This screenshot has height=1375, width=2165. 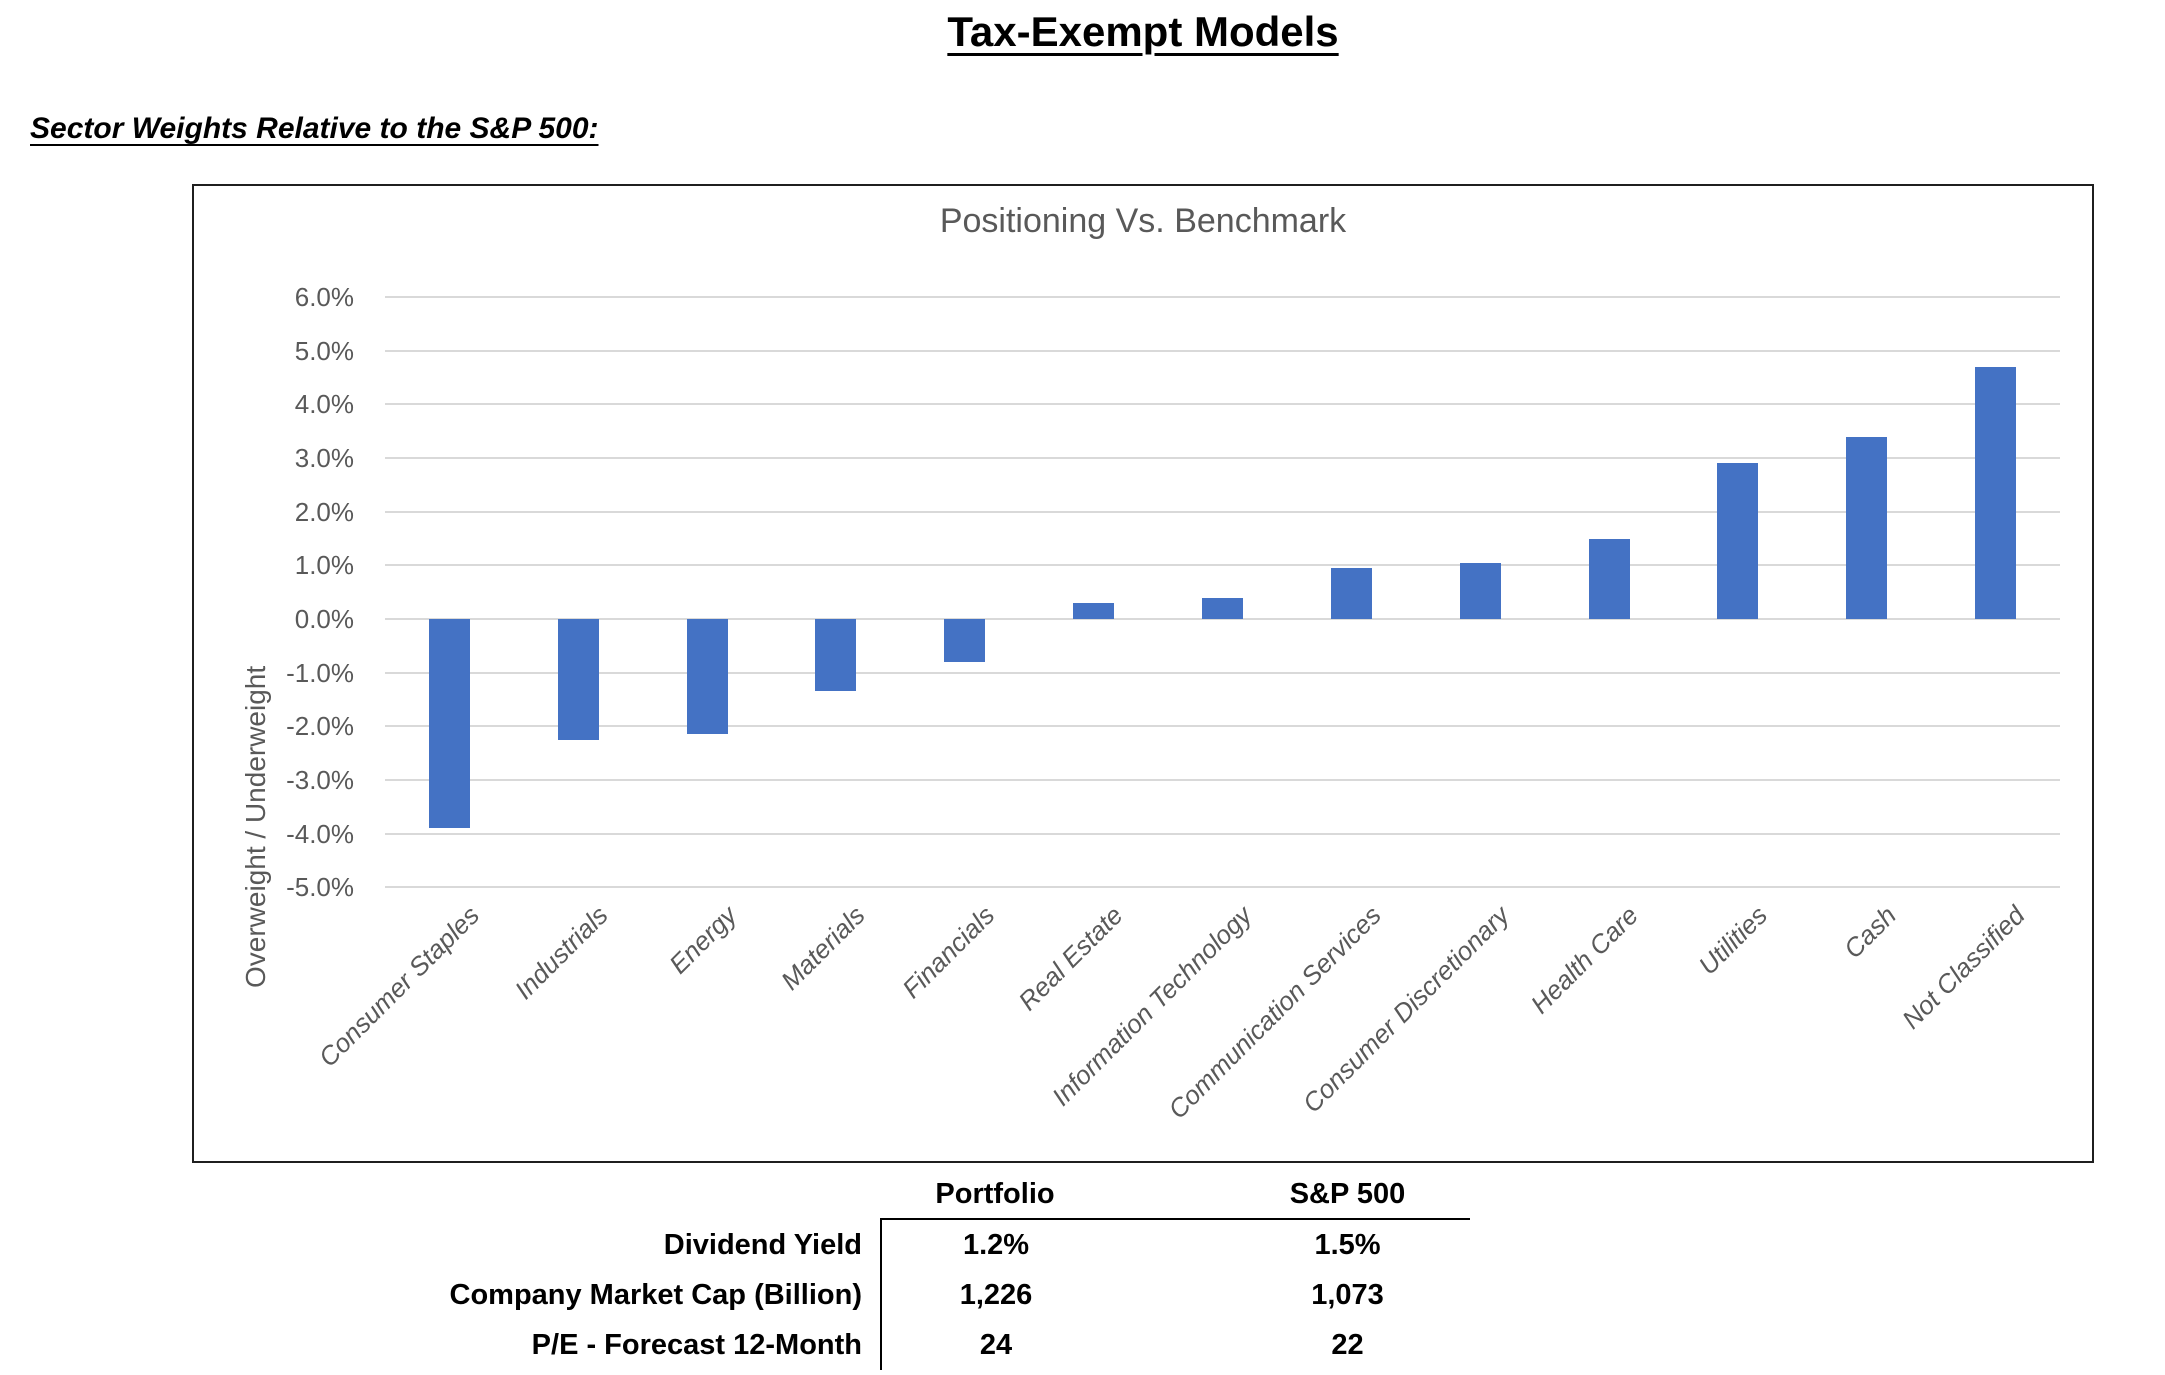 What do you see at coordinates (1094, 610) in the screenshot?
I see `bar-real-estate` at bounding box center [1094, 610].